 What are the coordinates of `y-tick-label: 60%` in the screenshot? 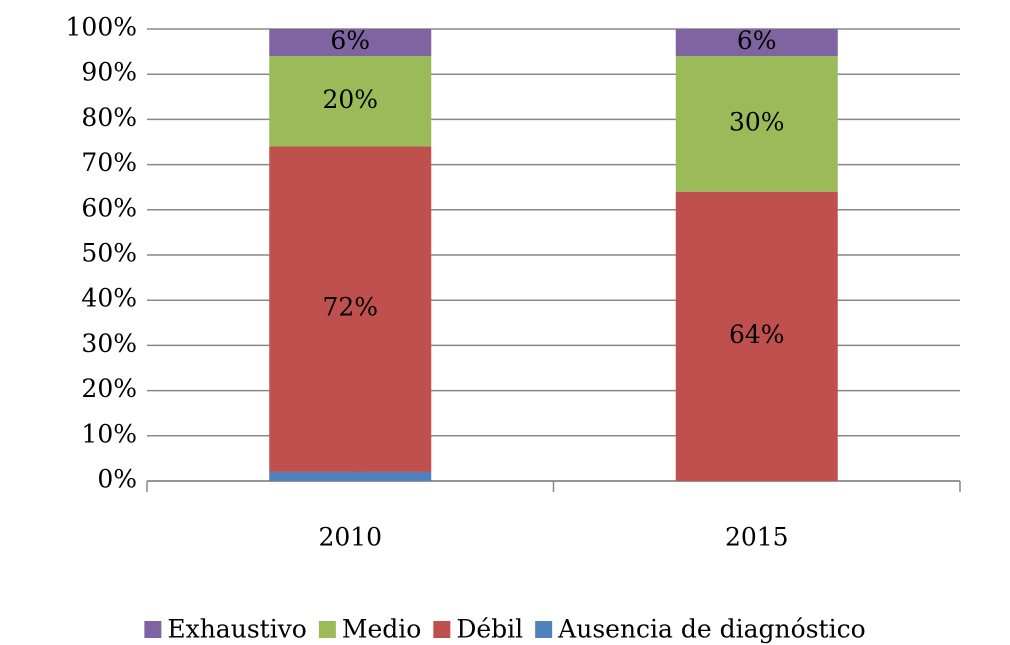 It's located at (109, 207).